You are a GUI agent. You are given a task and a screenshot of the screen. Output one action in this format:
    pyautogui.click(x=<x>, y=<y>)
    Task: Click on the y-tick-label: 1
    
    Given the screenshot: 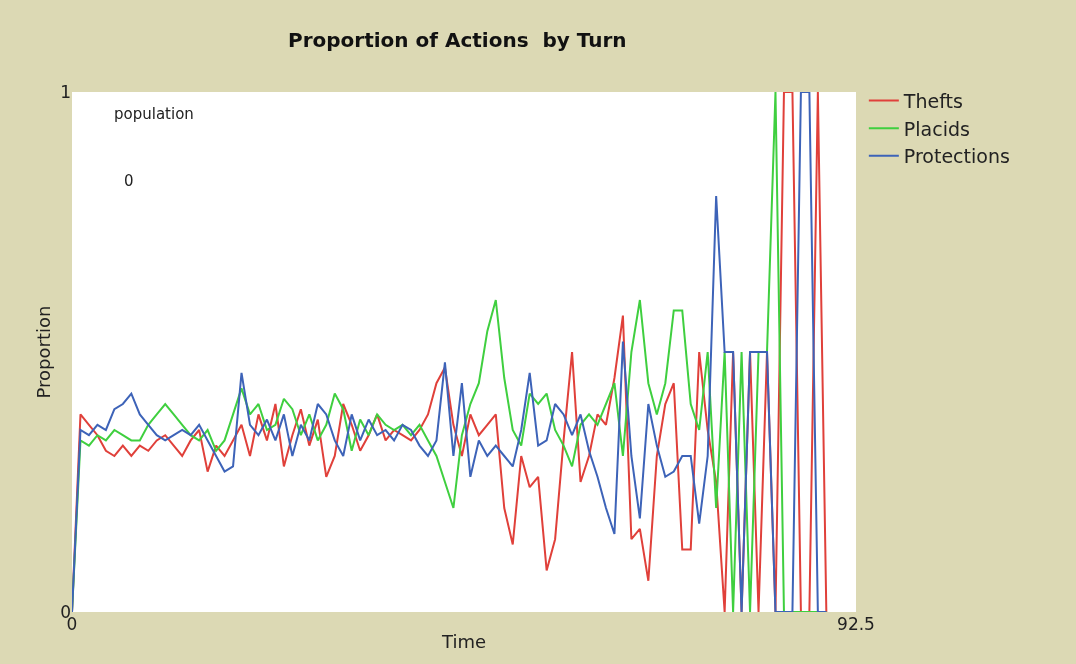 What is the action you would take?
    pyautogui.click(x=65, y=91)
    